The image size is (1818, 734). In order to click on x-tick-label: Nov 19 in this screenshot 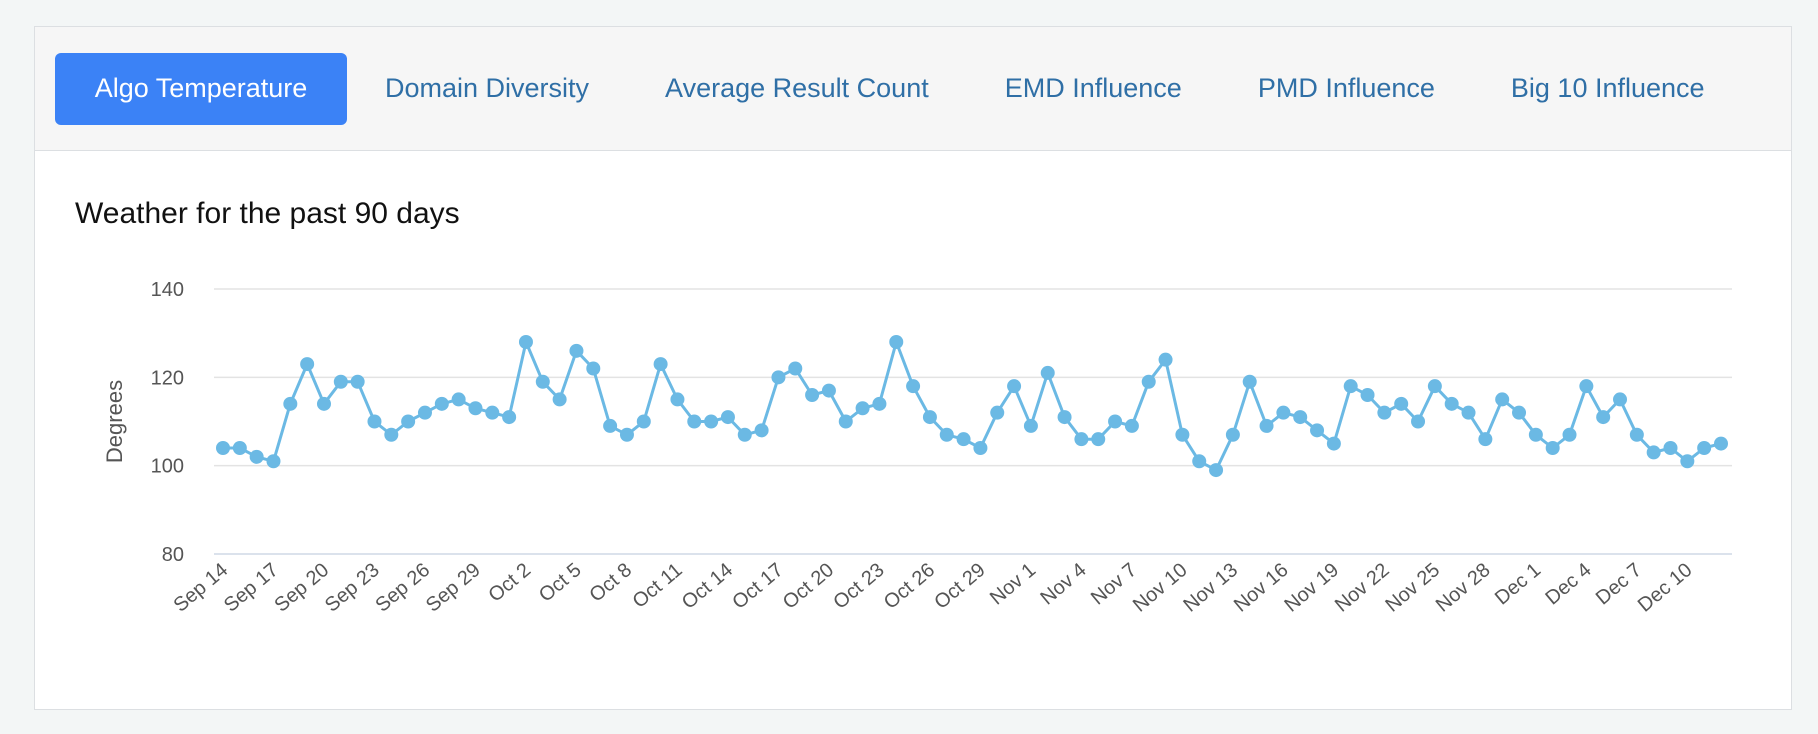, I will do `click(1311, 588)`.